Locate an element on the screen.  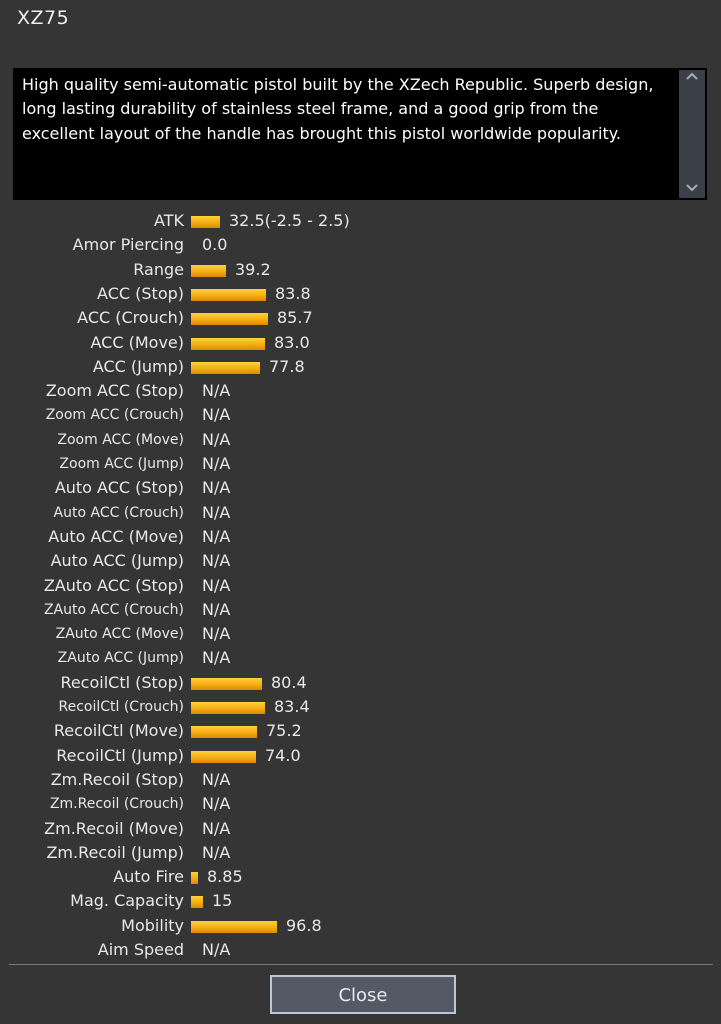
stat-value: 39.2 is located at coordinates (253, 269).